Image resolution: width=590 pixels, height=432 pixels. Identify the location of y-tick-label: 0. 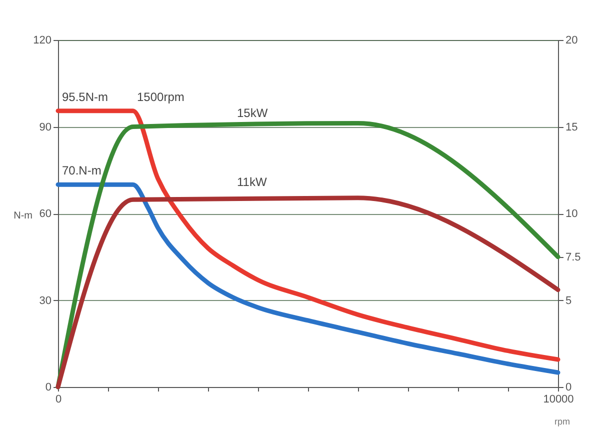
(48, 388).